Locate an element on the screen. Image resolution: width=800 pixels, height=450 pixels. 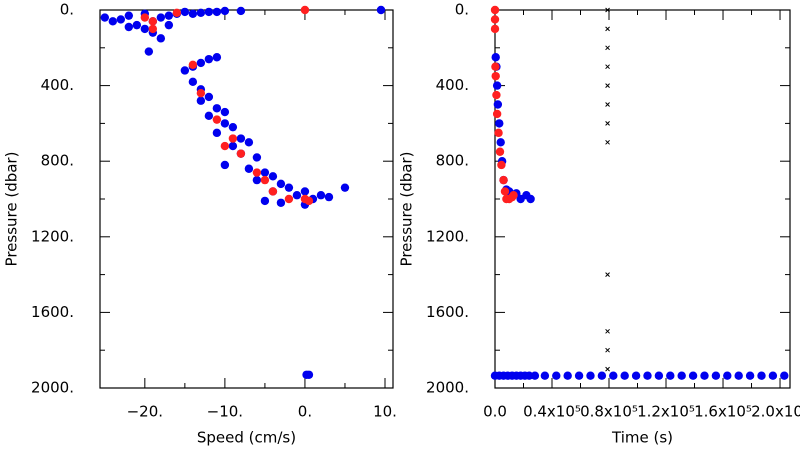
x-tick-label: 1.6x10⁵ is located at coordinates (723, 412).